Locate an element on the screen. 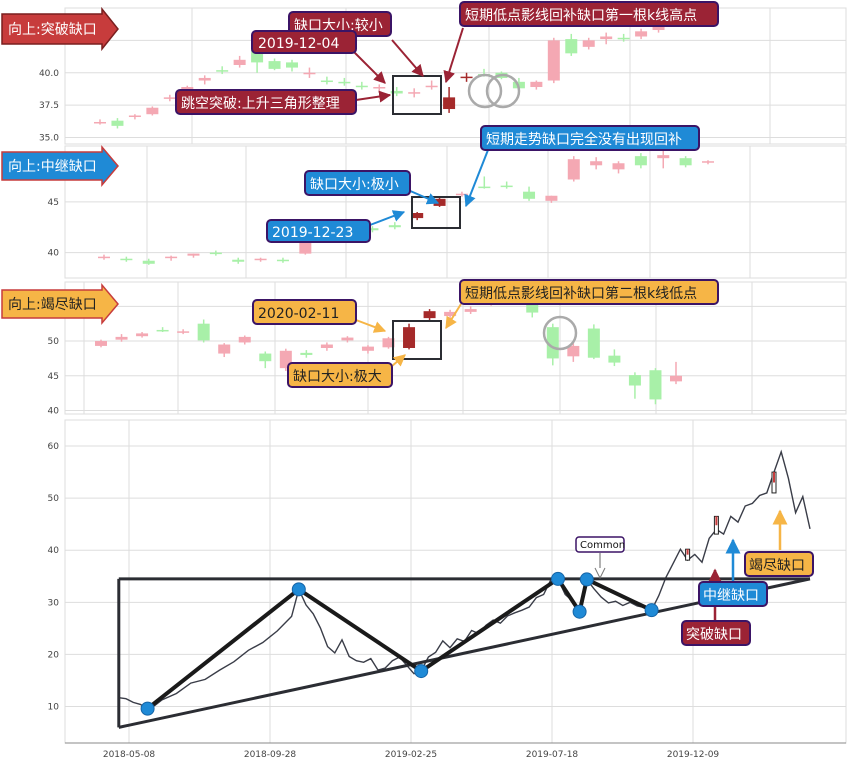 The image size is (853, 765). p1-ytick-1: 37.5 is located at coordinates (49, 106).